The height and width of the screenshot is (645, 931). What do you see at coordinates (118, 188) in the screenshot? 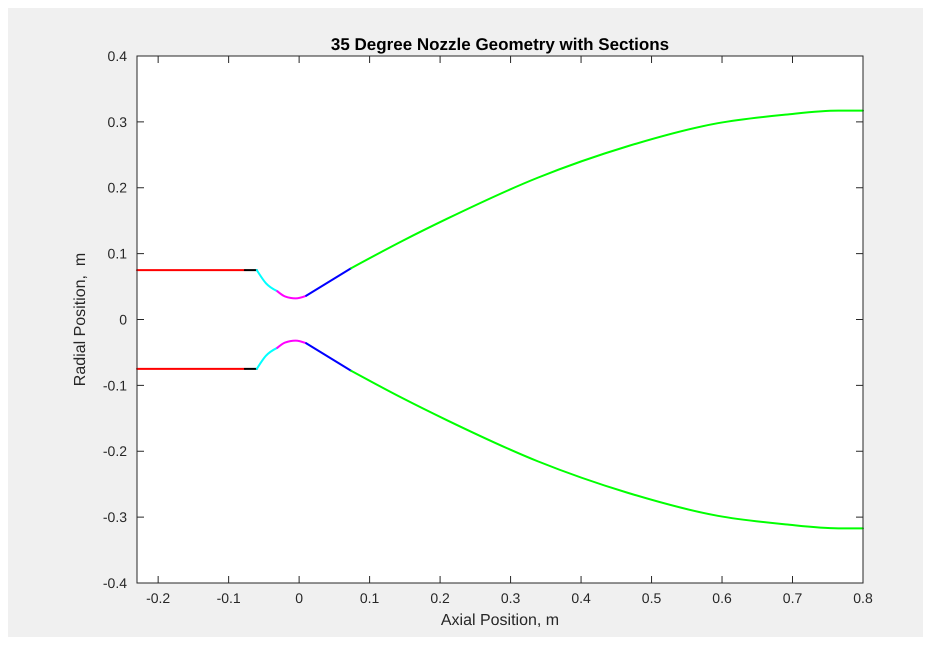
I see `y-tick-label: 0.2` at bounding box center [118, 188].